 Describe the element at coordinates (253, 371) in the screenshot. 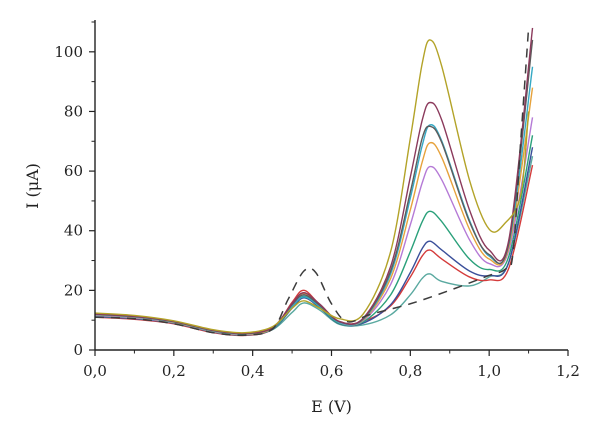

I see `x-tick-label: 0,4` at that location.